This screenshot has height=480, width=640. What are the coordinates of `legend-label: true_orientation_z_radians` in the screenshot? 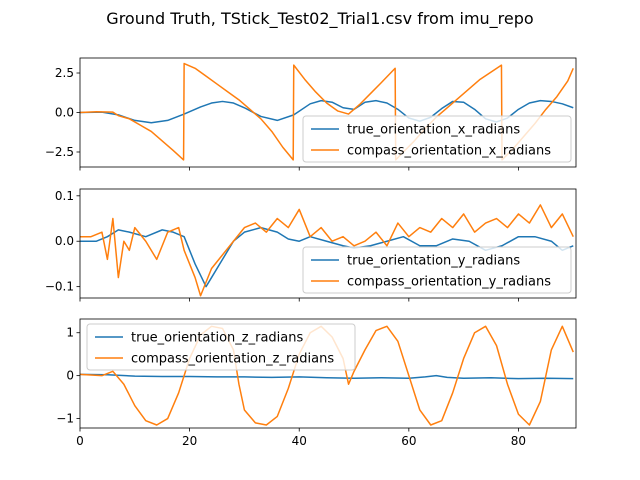 It's located at (217, 338).